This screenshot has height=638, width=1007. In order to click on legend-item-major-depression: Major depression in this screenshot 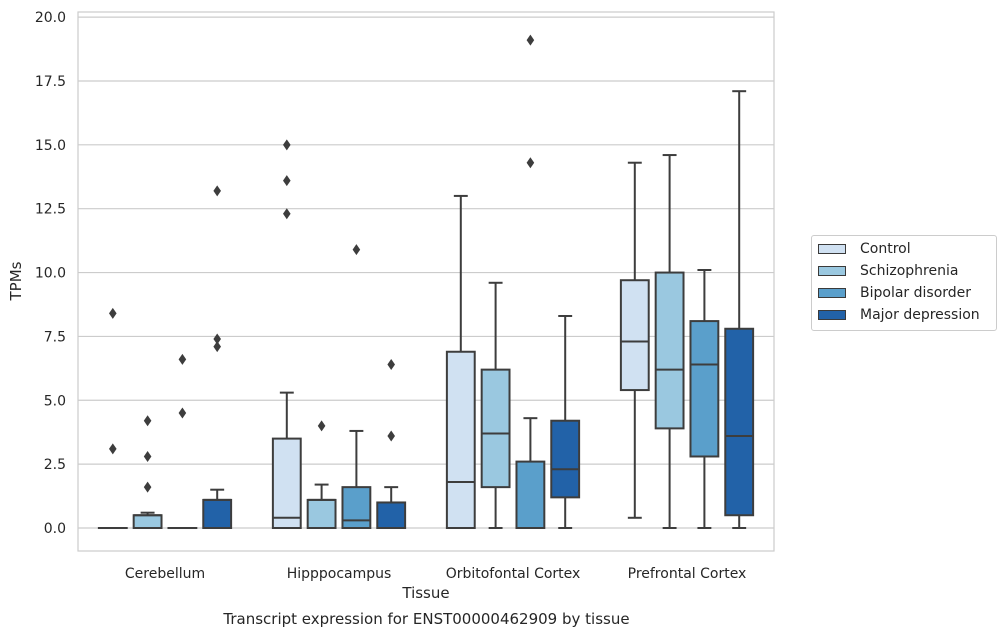, I will do `click(899, 315)`.